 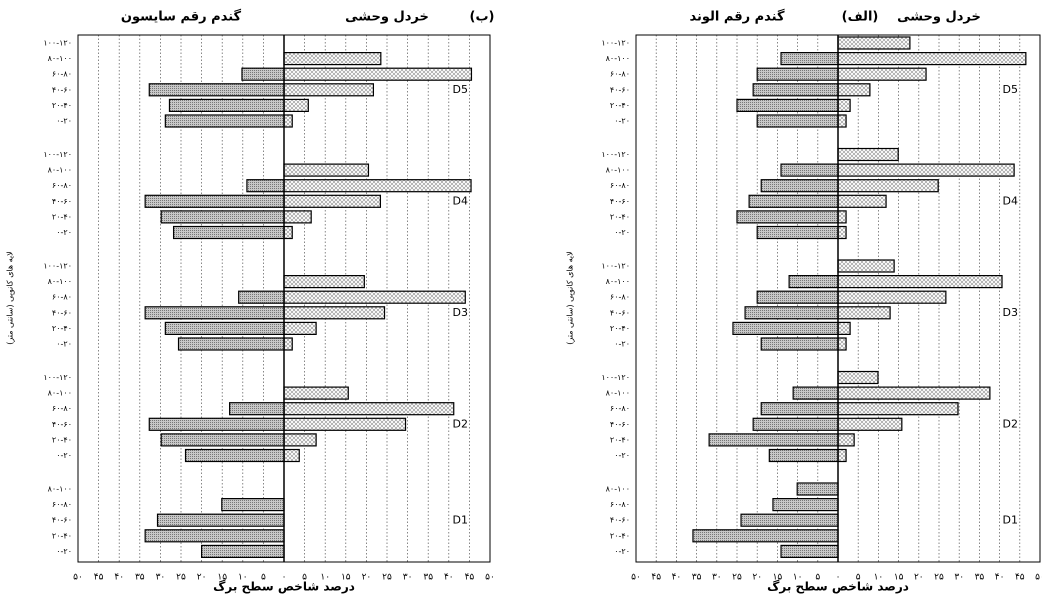 What do you see at coordinates (1020, 578) in the screenshot?
I see `x-tick-label: ۴۵` at bounding box center [1020, 578].